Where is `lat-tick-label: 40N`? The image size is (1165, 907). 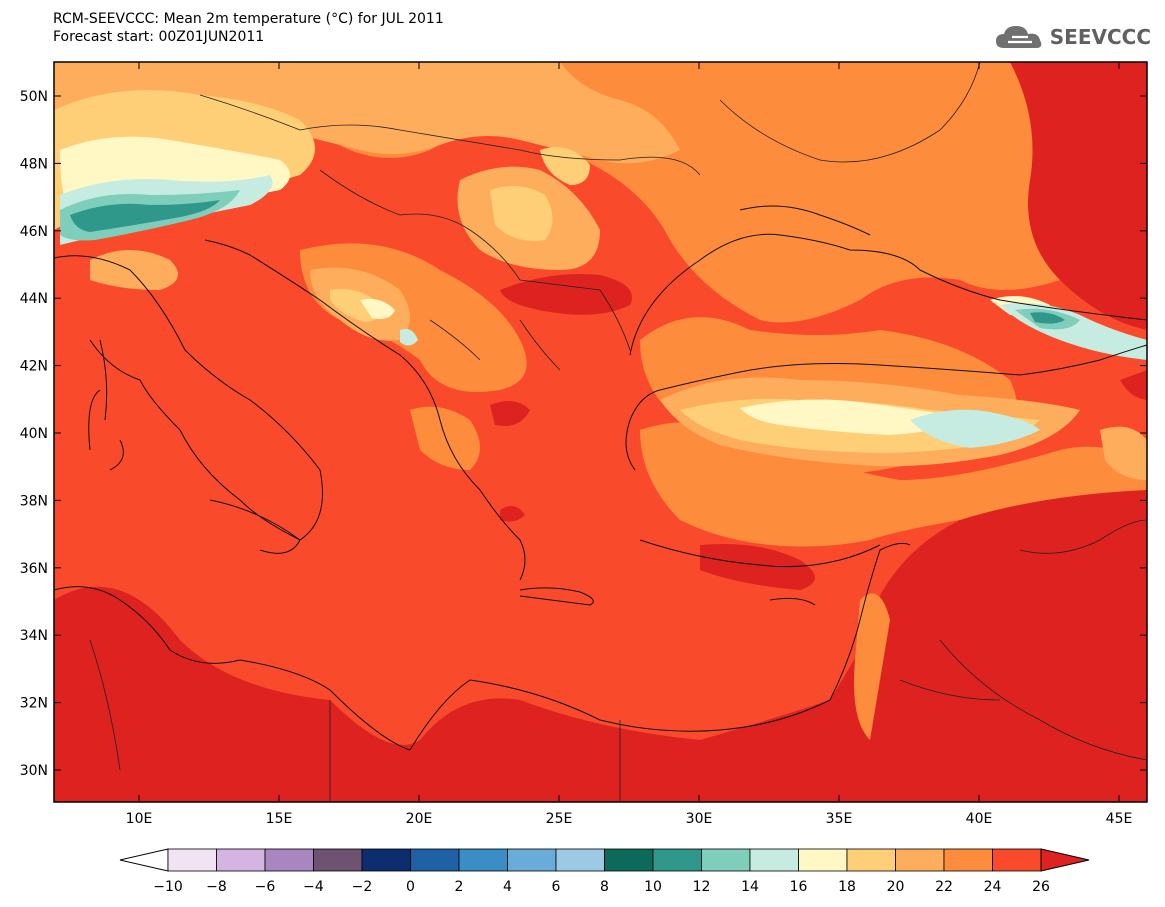
lat-tick-label: 40N is located at coordinates (34, 434).